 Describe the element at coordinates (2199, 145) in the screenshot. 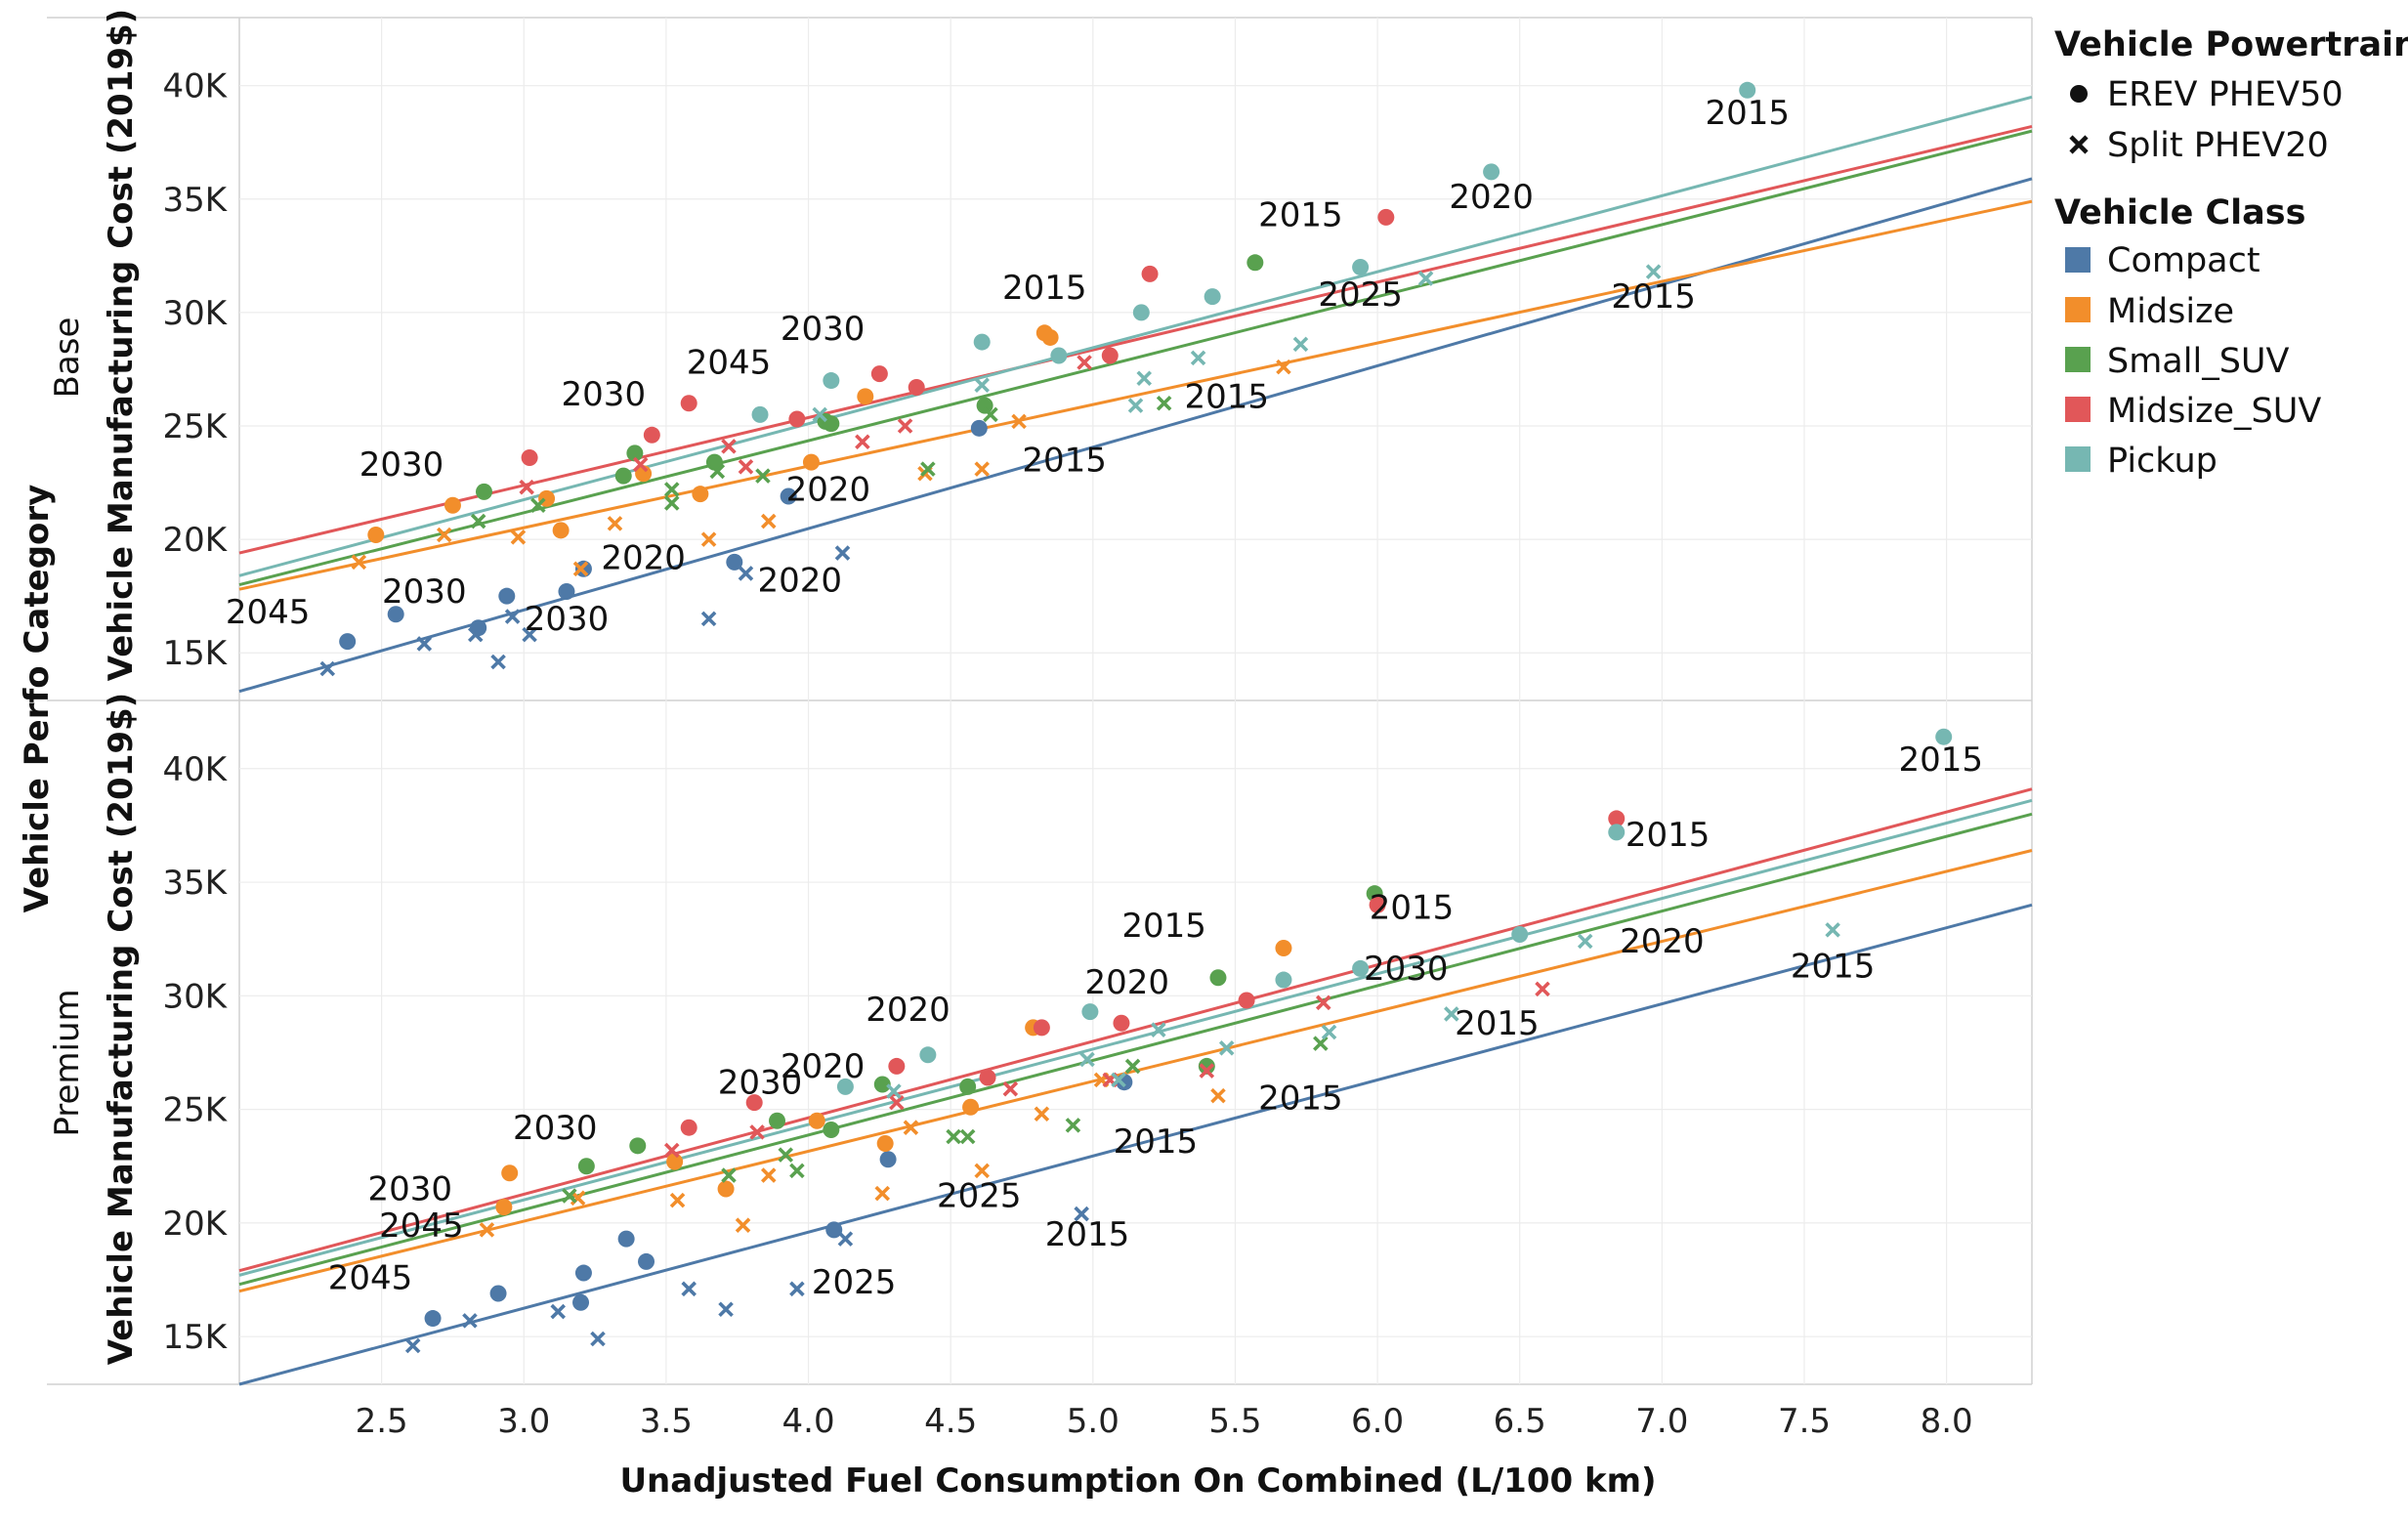

I see `legend-item-split: Split PHEV20` at that location.